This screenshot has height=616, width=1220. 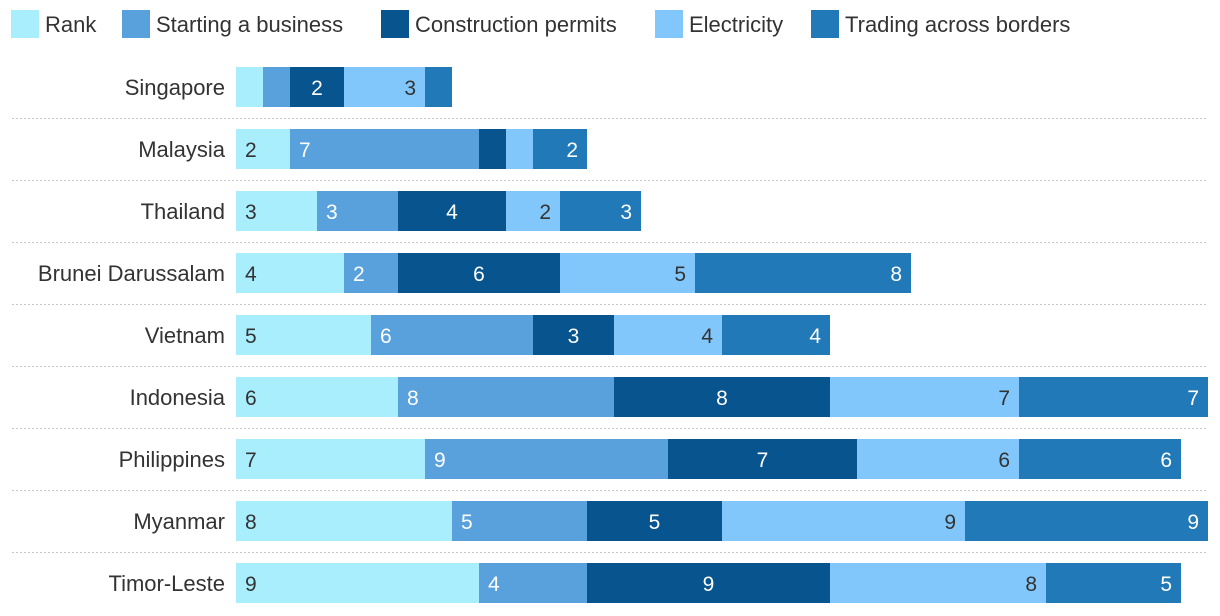 I want to click on legend-item-rank: Rank, so click(x=54, y=24).